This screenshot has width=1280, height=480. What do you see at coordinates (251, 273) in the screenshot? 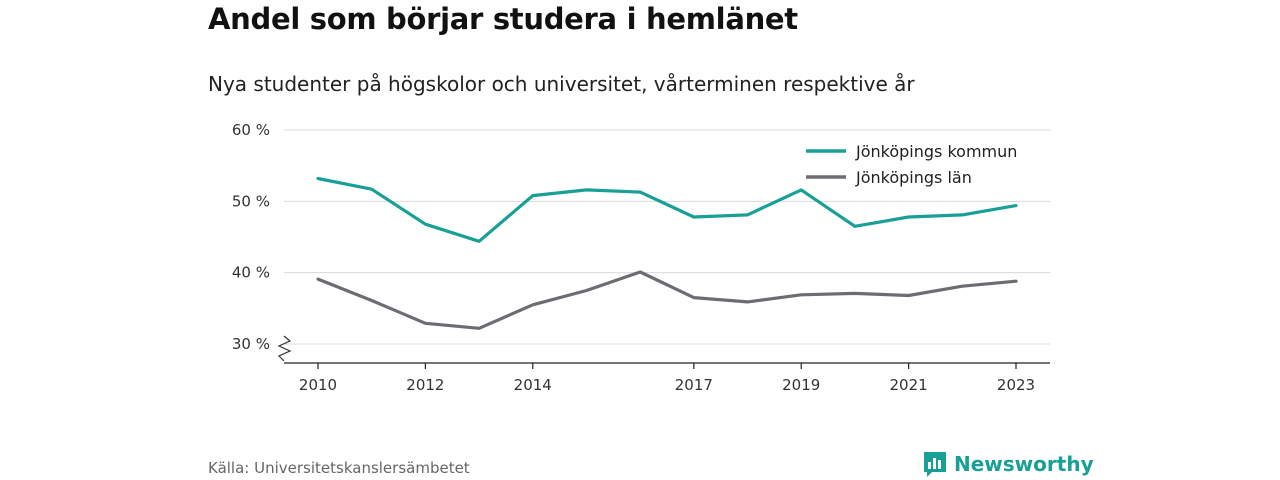
I see `y-tick-label: 40 %` at bounding box center [251, 273].